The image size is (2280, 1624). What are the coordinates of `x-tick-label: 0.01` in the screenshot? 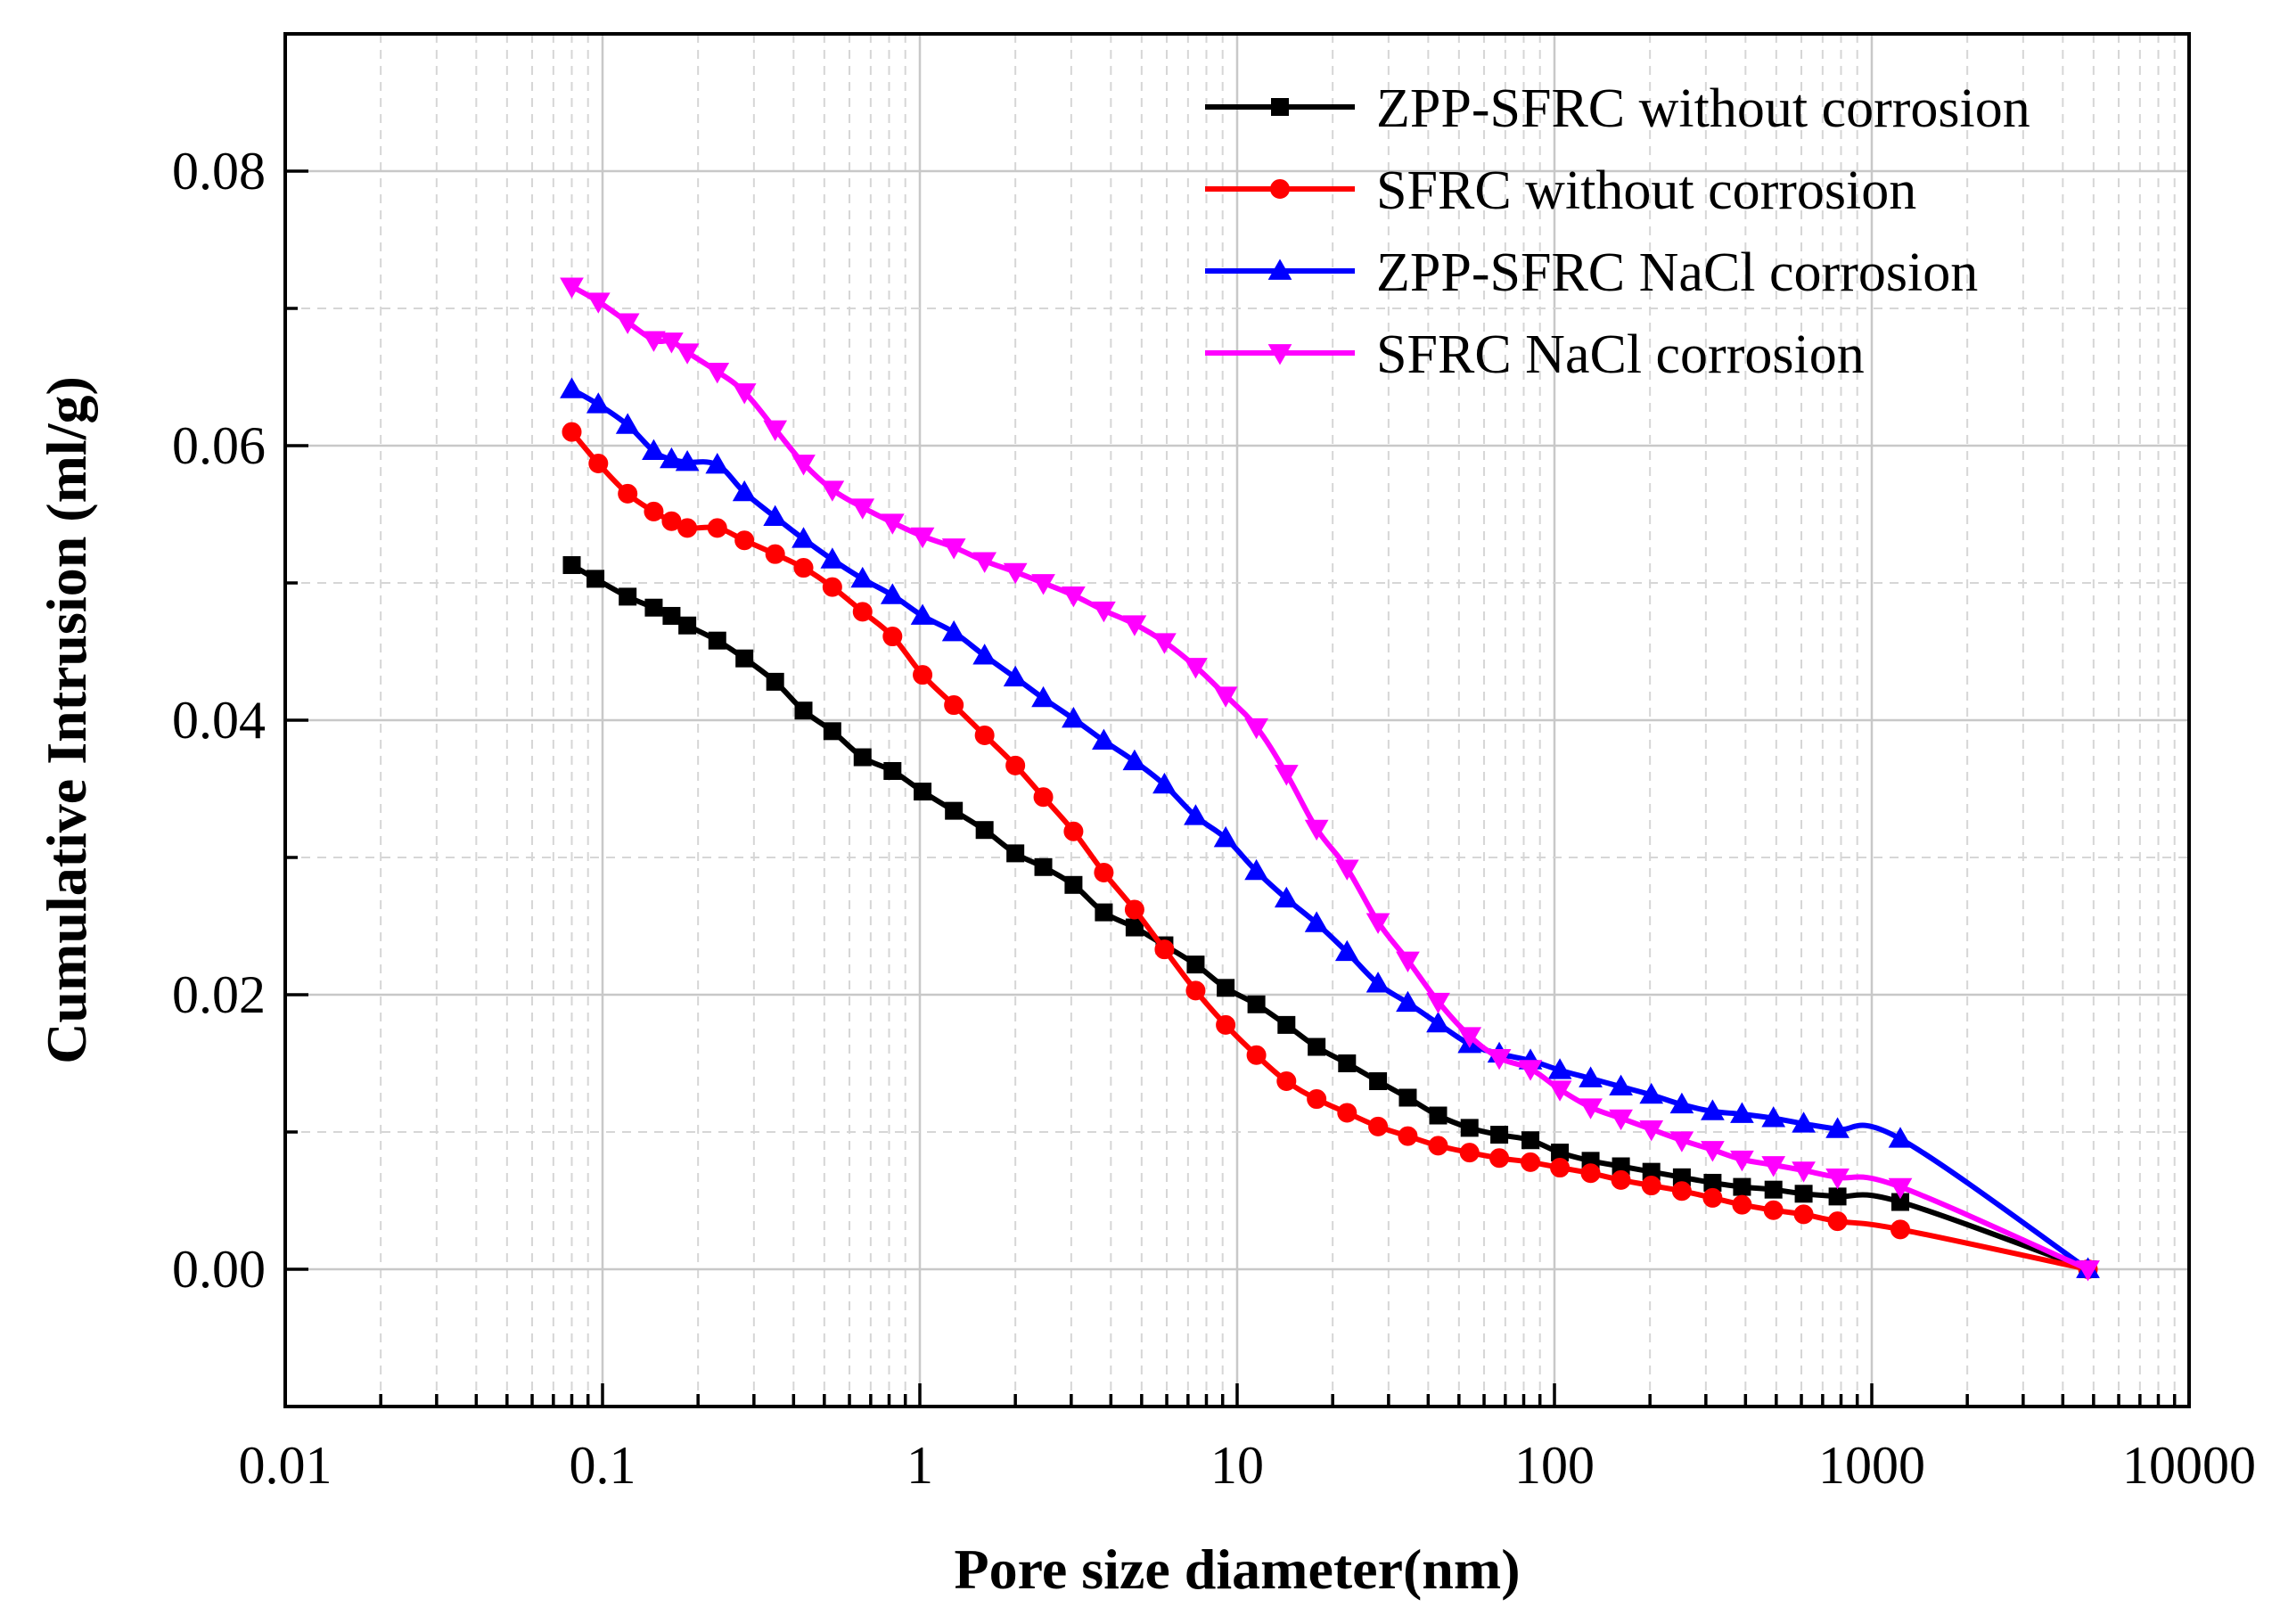 It's located at (286, 1465).